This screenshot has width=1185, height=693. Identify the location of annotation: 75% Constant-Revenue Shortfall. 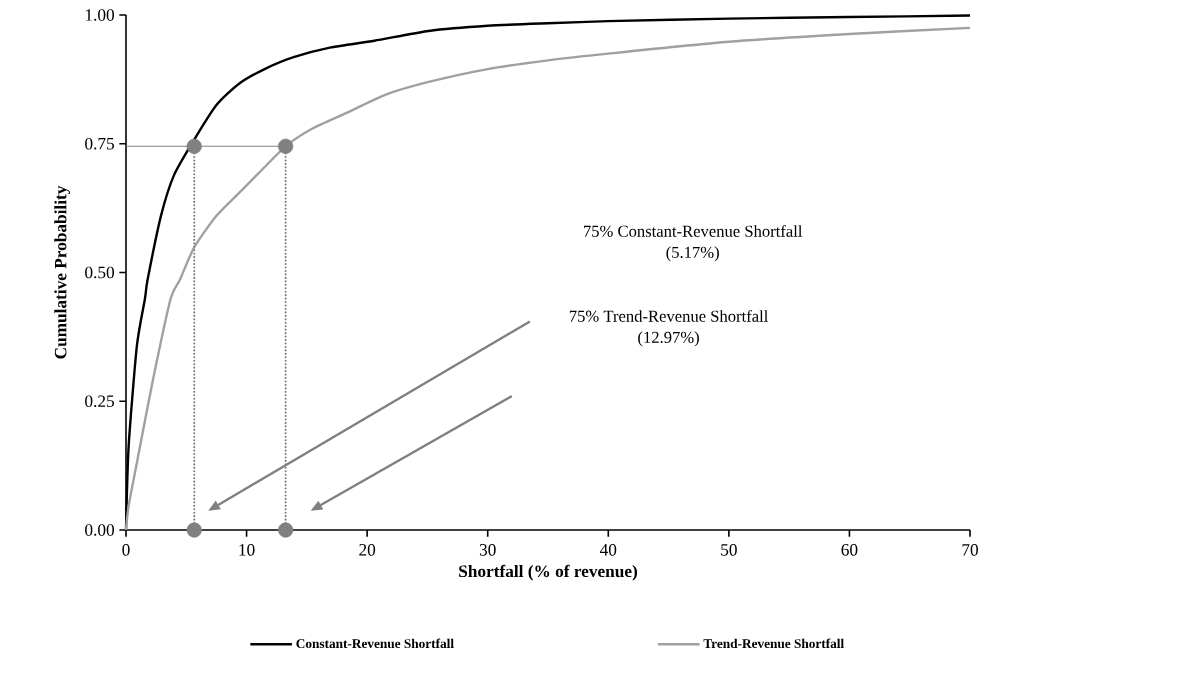
(693, 231).